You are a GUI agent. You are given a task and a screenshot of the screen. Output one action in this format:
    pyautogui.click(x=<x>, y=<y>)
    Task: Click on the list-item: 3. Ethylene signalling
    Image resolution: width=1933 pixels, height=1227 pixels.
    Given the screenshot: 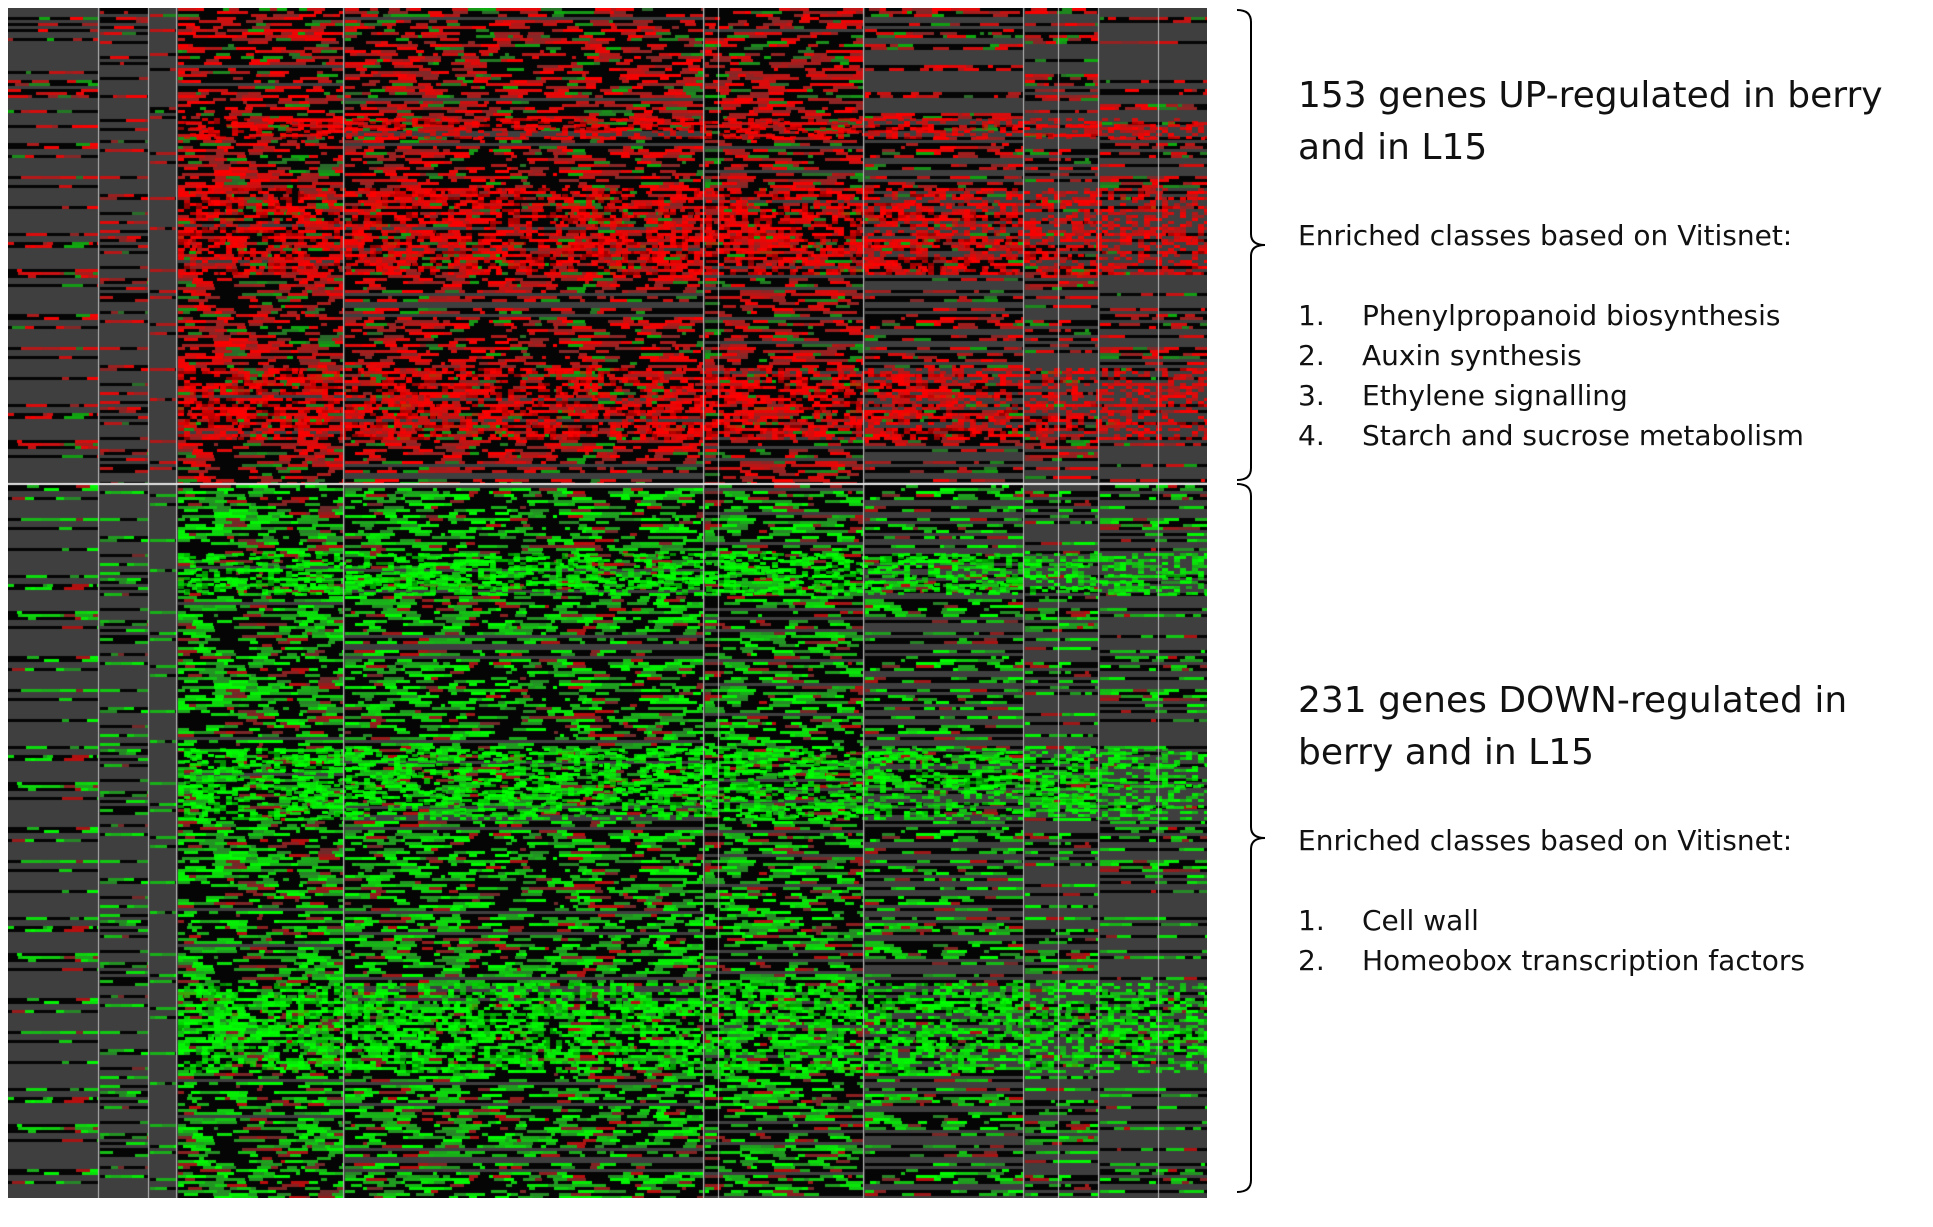 What is the action you would take?
    pyautogui.click(x=1613, y=396)
    